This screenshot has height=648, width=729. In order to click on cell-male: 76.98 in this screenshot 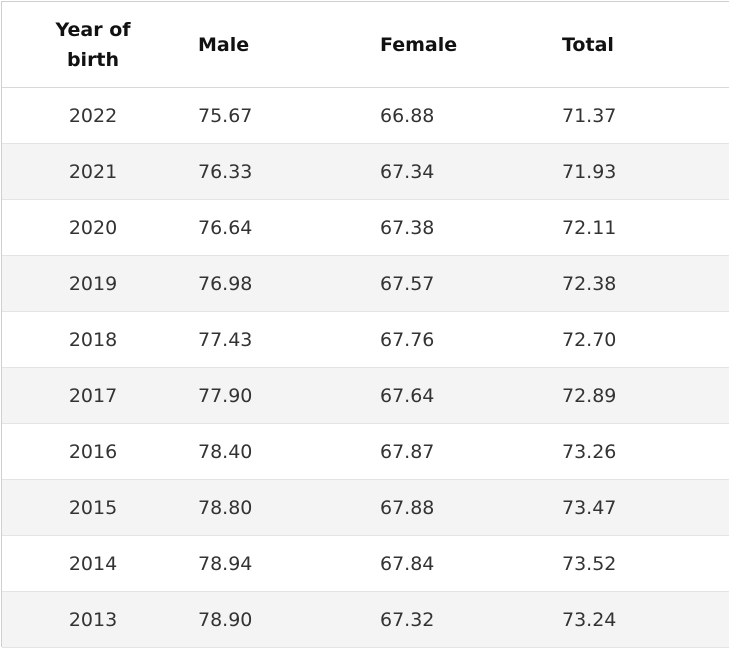, I will do `click(275, 283)`.